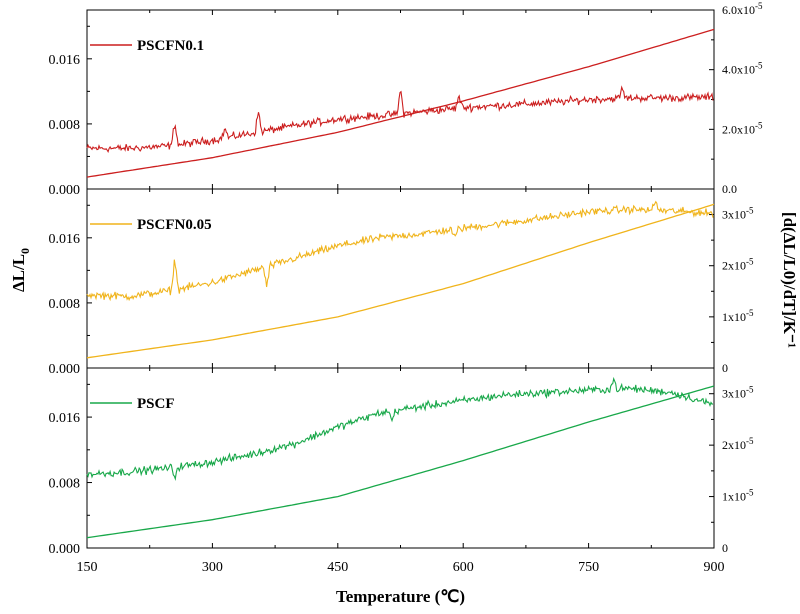 The height and width of the screenshot is (614, 800). Describe the element at coordinates (789, 280) in the screenshot. I see `y-axis-title-right: [d(ΔL/L0)/dT]/K⁻¹` at that location.